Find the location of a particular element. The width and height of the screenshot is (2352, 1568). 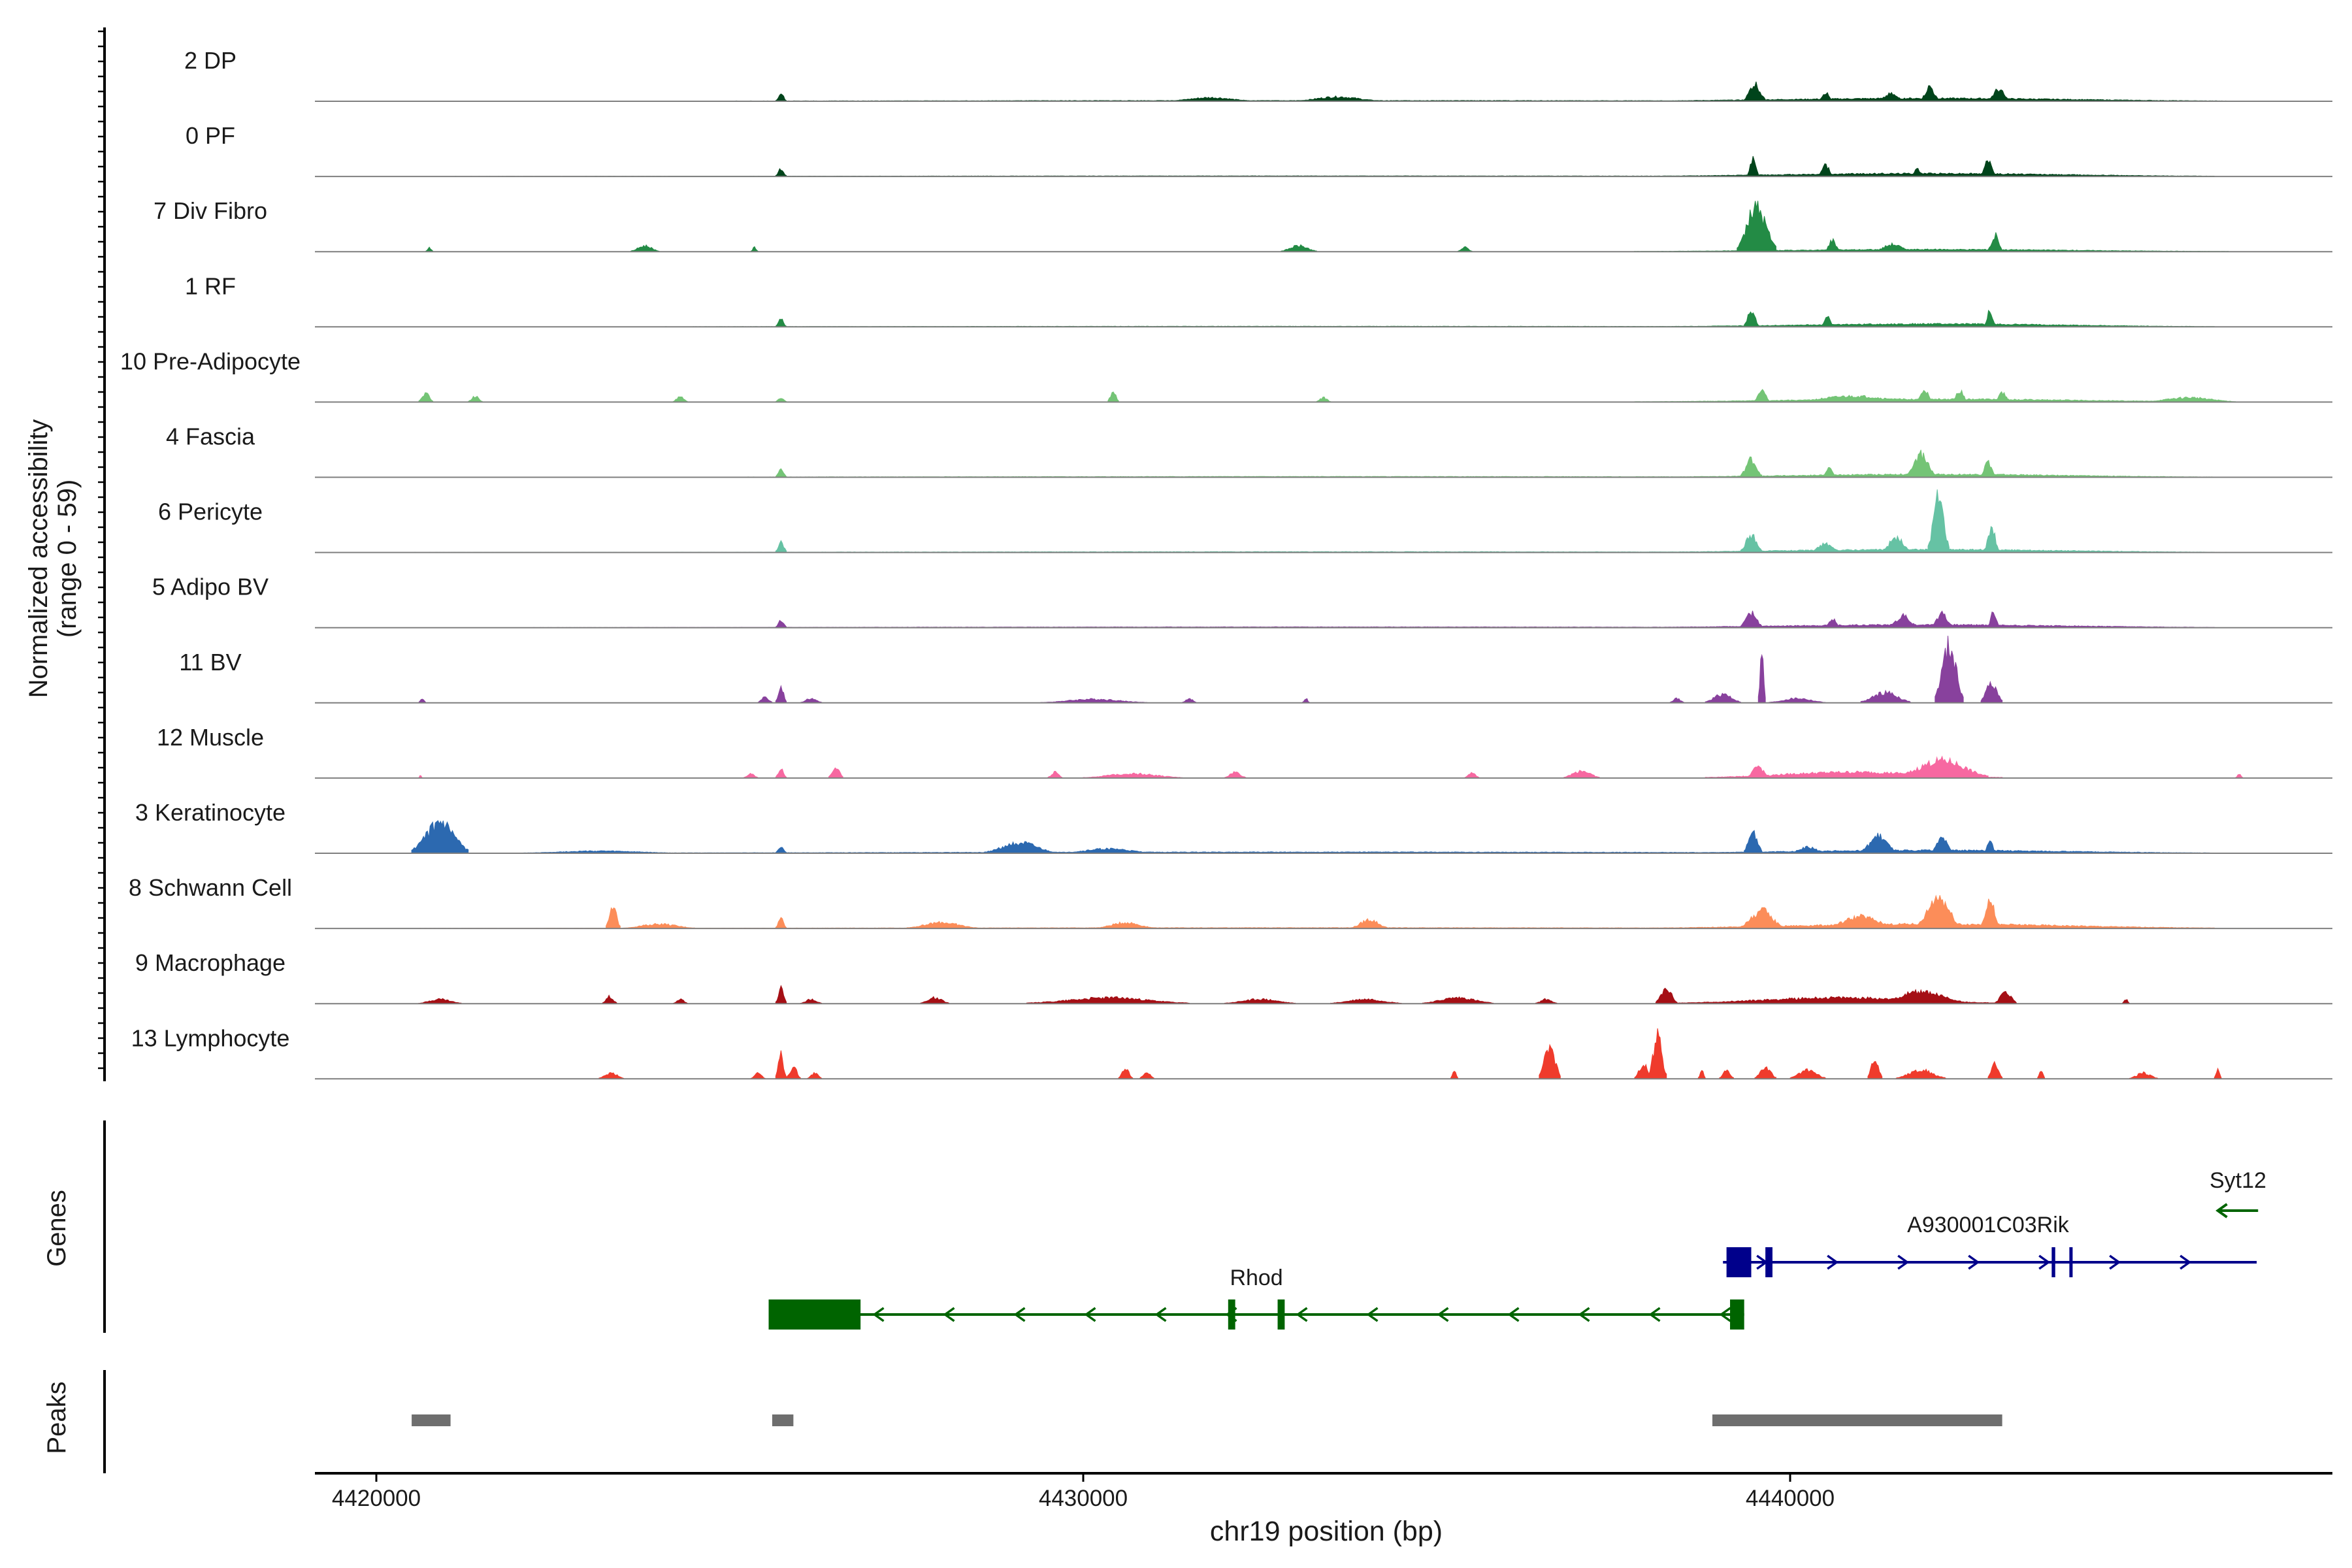

peaks-panel: Peaks is located at coordinates (1022, 1421).